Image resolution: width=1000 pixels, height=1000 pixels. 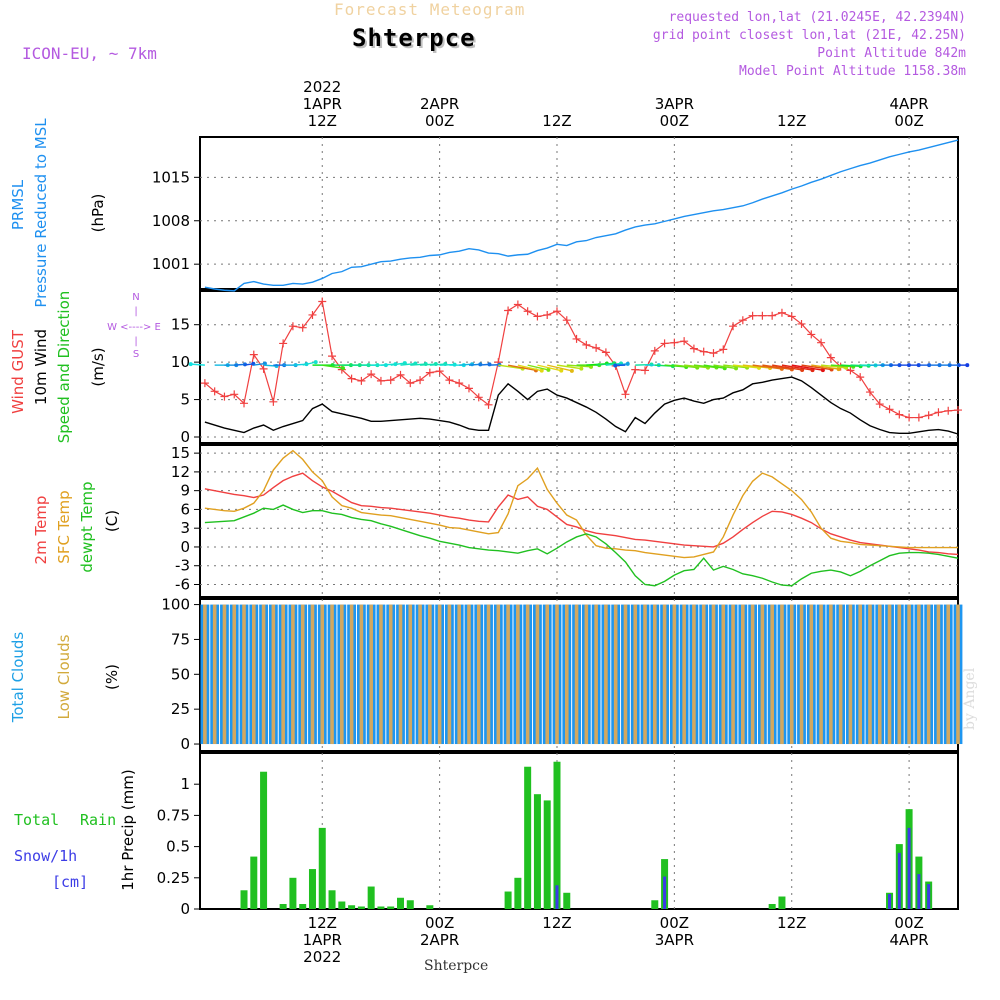 What do you see at coordinates (579, 521) in the screenshot?
I see `panel-frame` at bounding box center [579, 521].